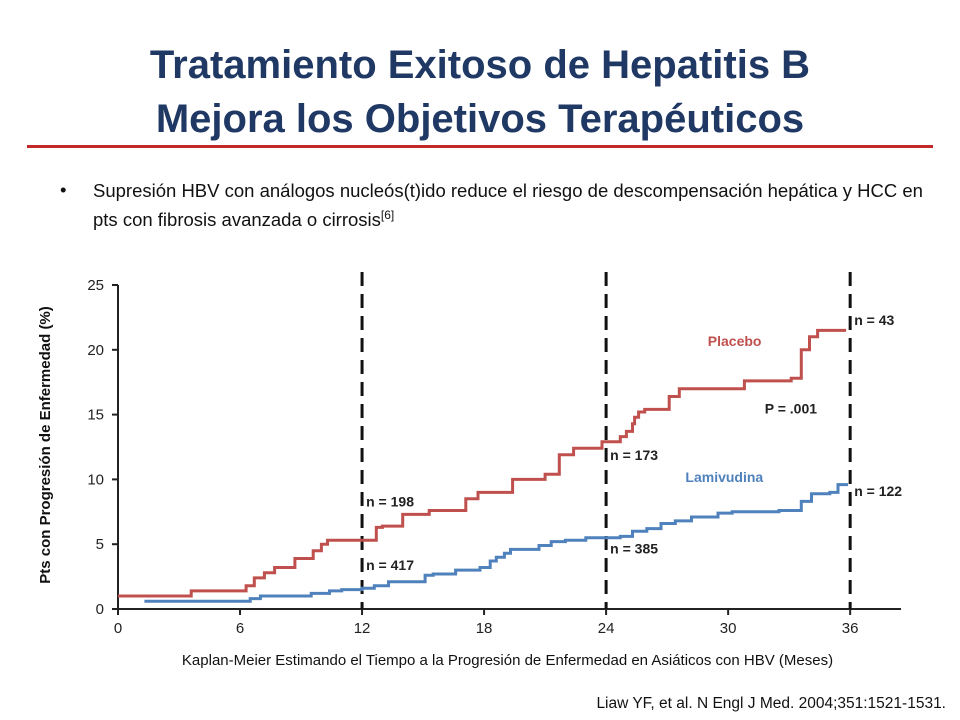  I want to click on x-tick-label: 24, so click(606, 628).